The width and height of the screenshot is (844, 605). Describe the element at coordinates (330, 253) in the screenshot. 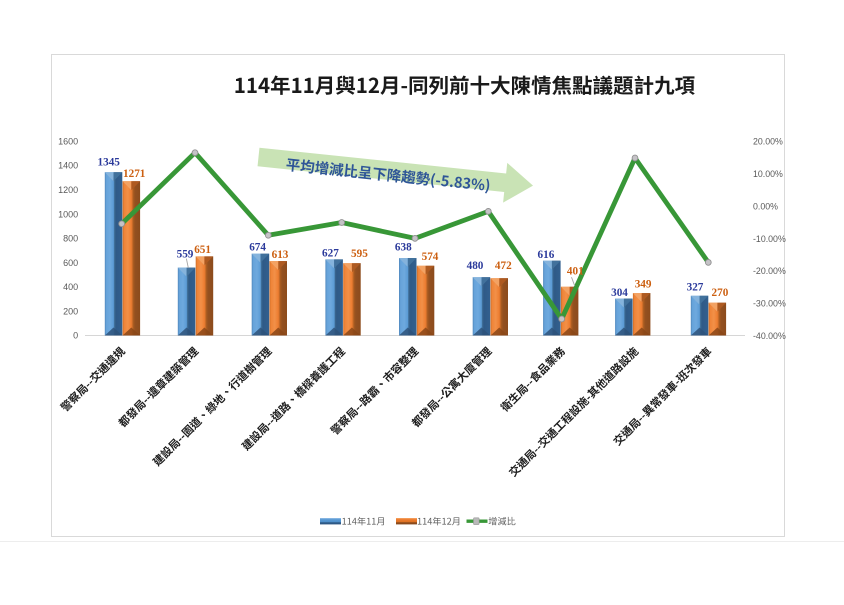

I see `svg-text: 627` at that location.